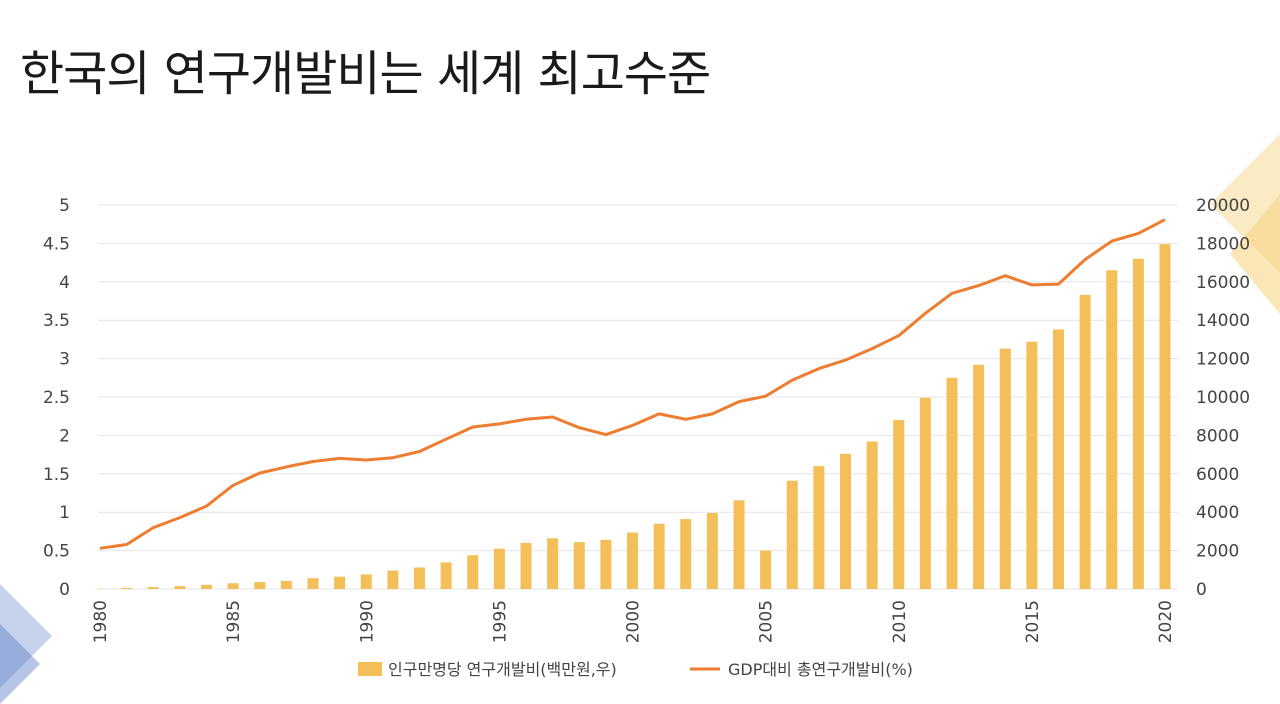 This screenshot has width=1280, height=704. I want to click on legend-line-label: GDP대비 총연구개발비(%), so click(820, 669).